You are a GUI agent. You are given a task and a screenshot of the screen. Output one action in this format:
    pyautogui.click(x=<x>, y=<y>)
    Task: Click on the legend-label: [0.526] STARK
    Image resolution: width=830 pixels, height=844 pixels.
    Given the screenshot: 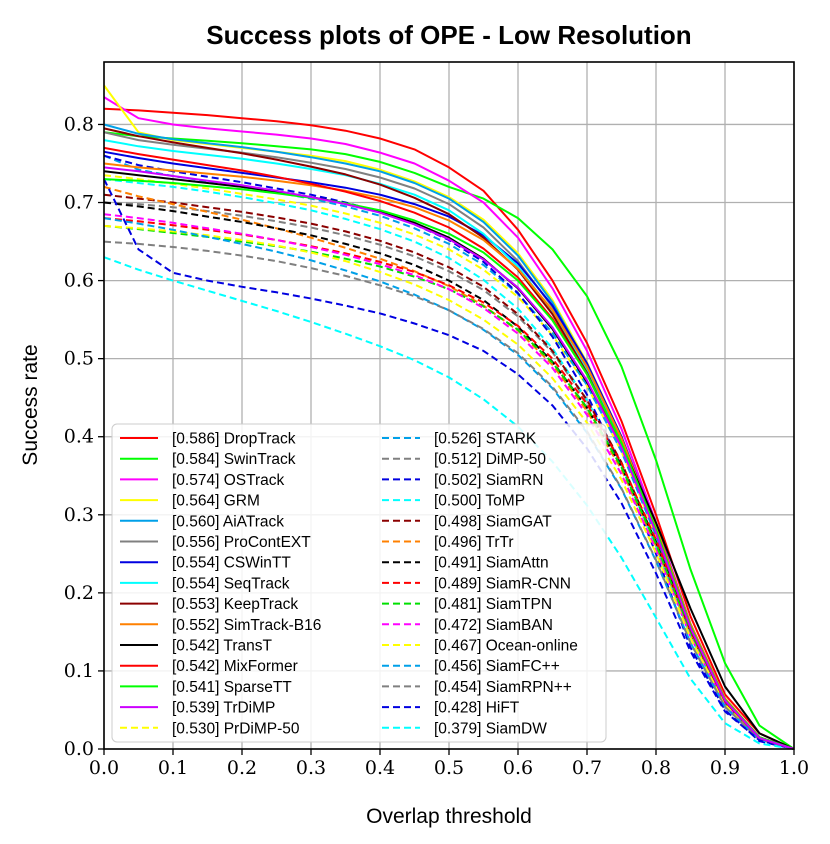 What is the action you would take?
    pyautogui.click(x=485, y=439)
    